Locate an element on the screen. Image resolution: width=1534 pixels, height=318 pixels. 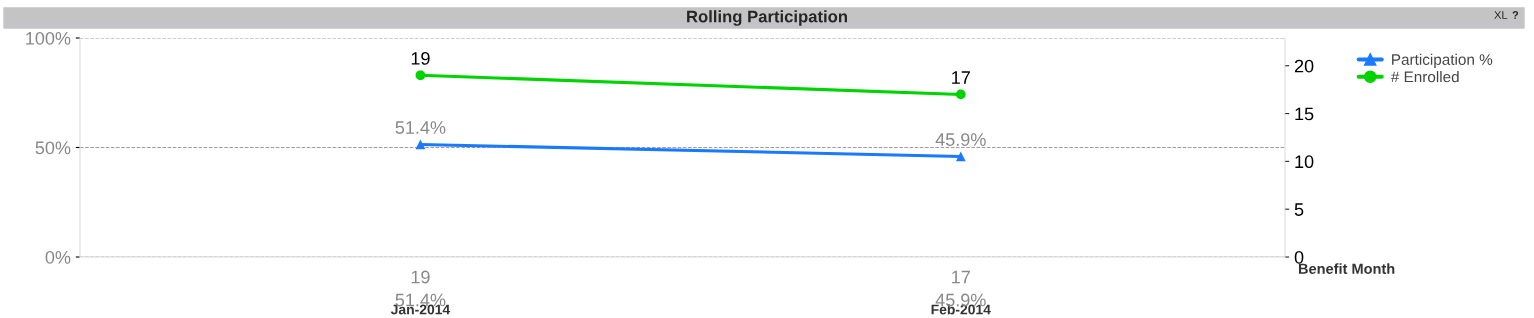
text: 45.9% is located at coordinates (960, 139).